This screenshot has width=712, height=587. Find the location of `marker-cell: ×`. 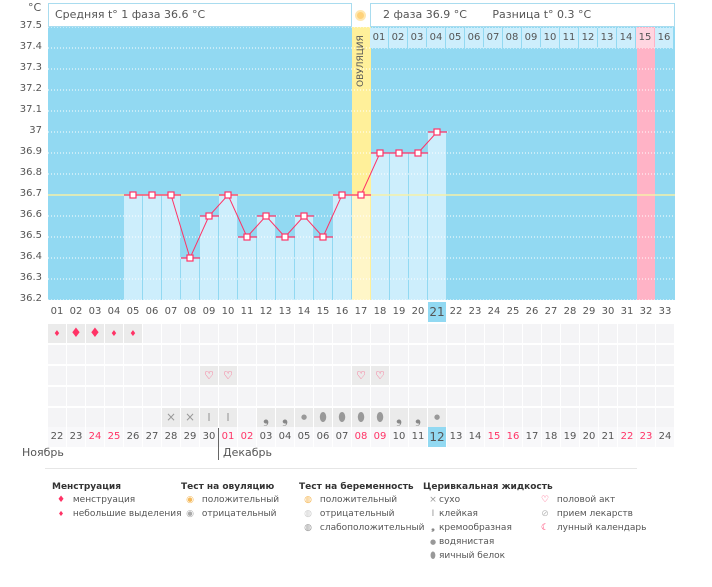

marker-cell: × is located at coordinates (190, 417).